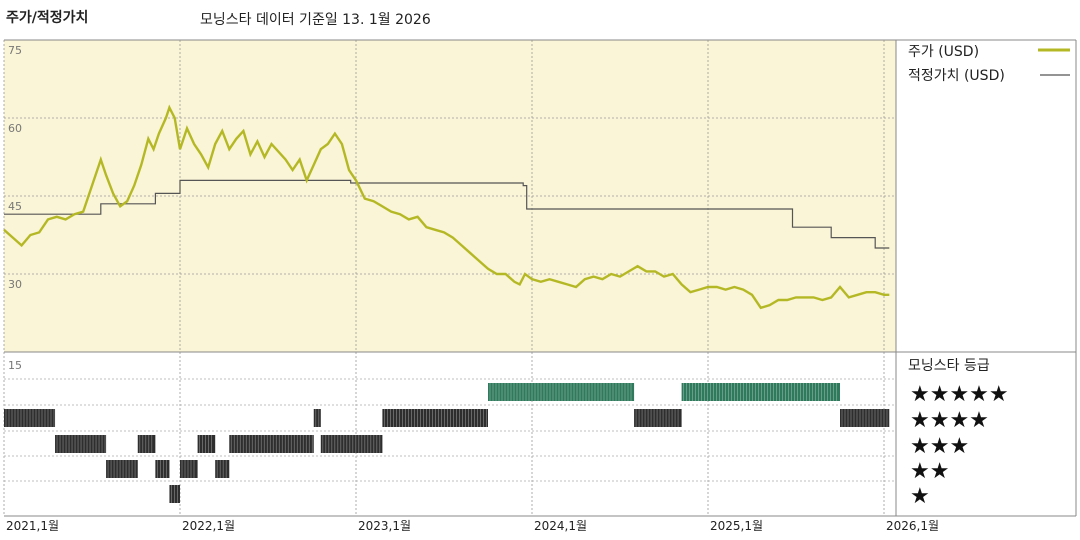 This screenshot has height=540, width=1080. I want to click on y-tick-label: 45, so click(15, 206).